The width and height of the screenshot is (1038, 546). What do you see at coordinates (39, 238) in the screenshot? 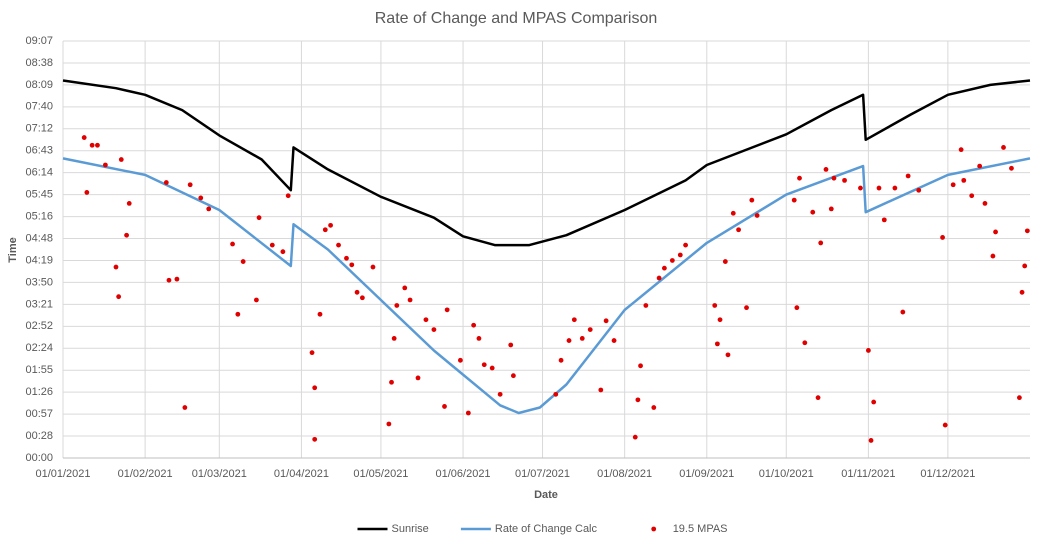
I see `y-tick-label: 04:48` at bounding box center [39, 238].